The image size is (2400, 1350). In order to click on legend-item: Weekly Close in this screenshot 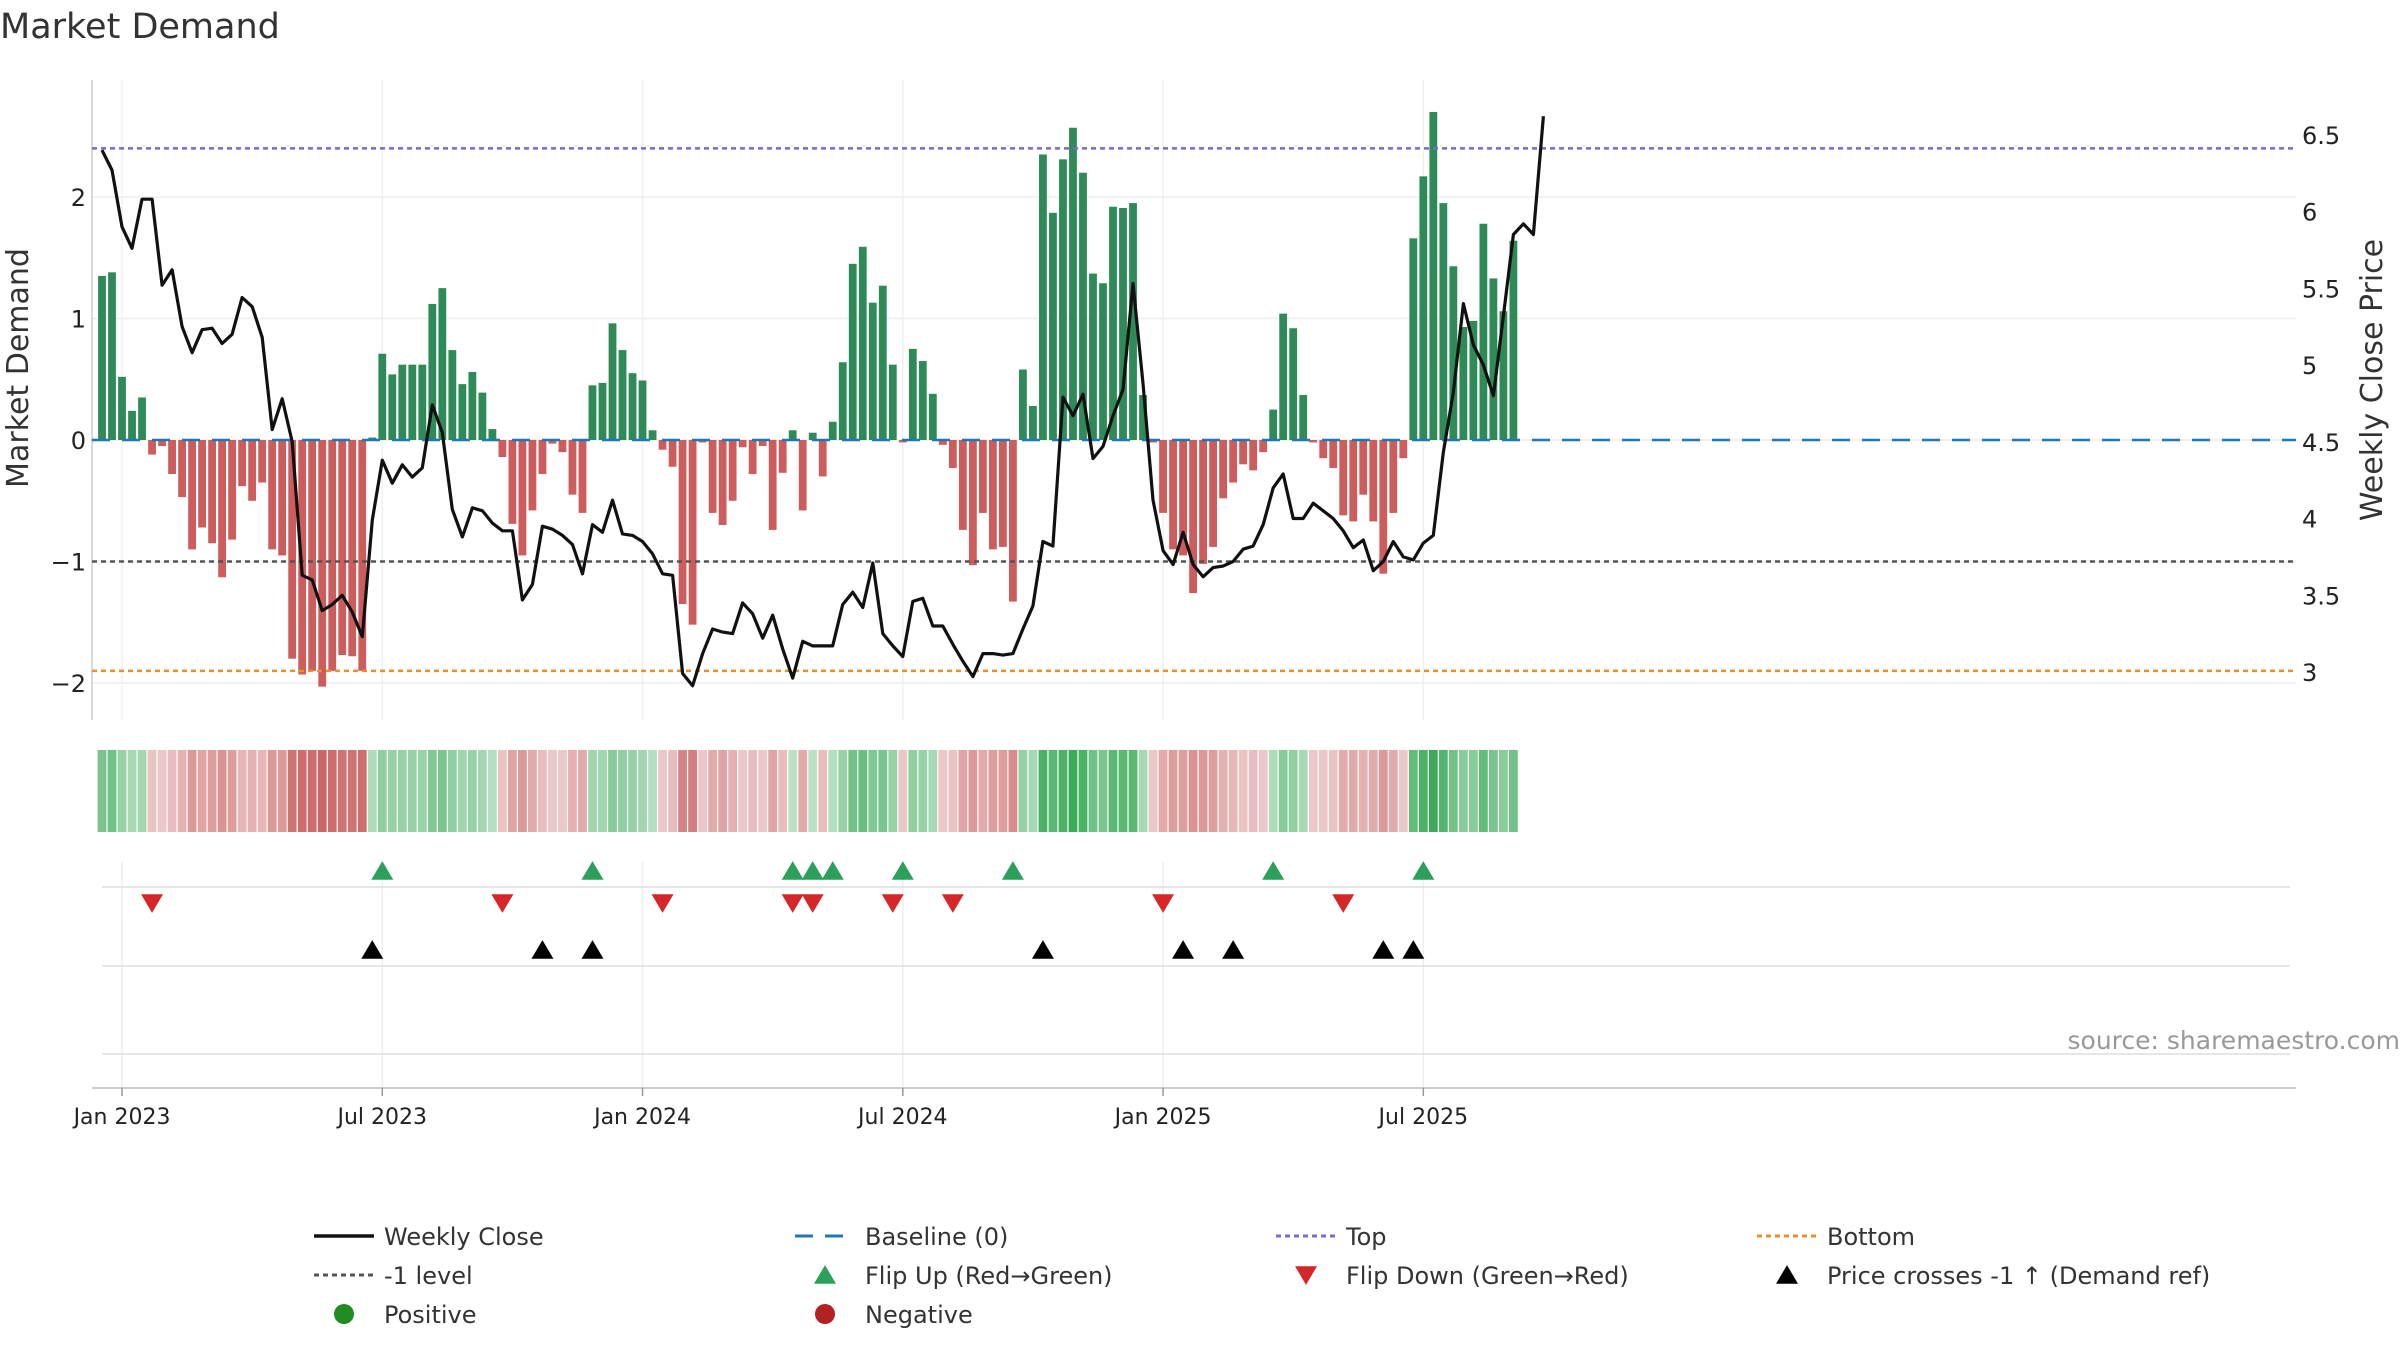, I will do `click(429, 1237)`.